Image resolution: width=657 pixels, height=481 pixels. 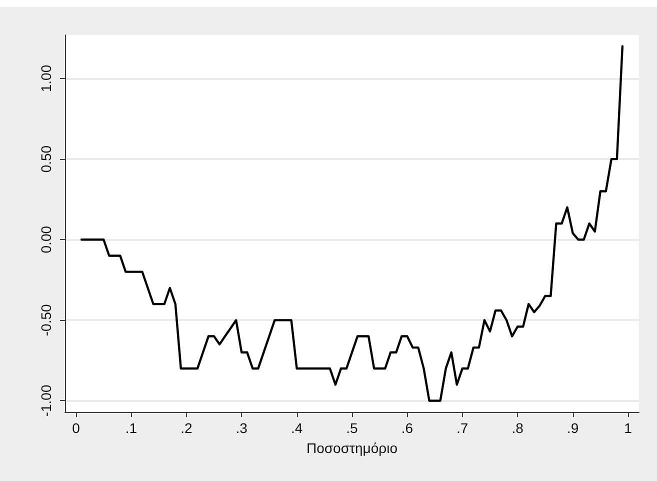 What do you see at coordinates (518, 428) in the screenshot?
I see `x-tick-label: .8` at bounding box center [518, 428].